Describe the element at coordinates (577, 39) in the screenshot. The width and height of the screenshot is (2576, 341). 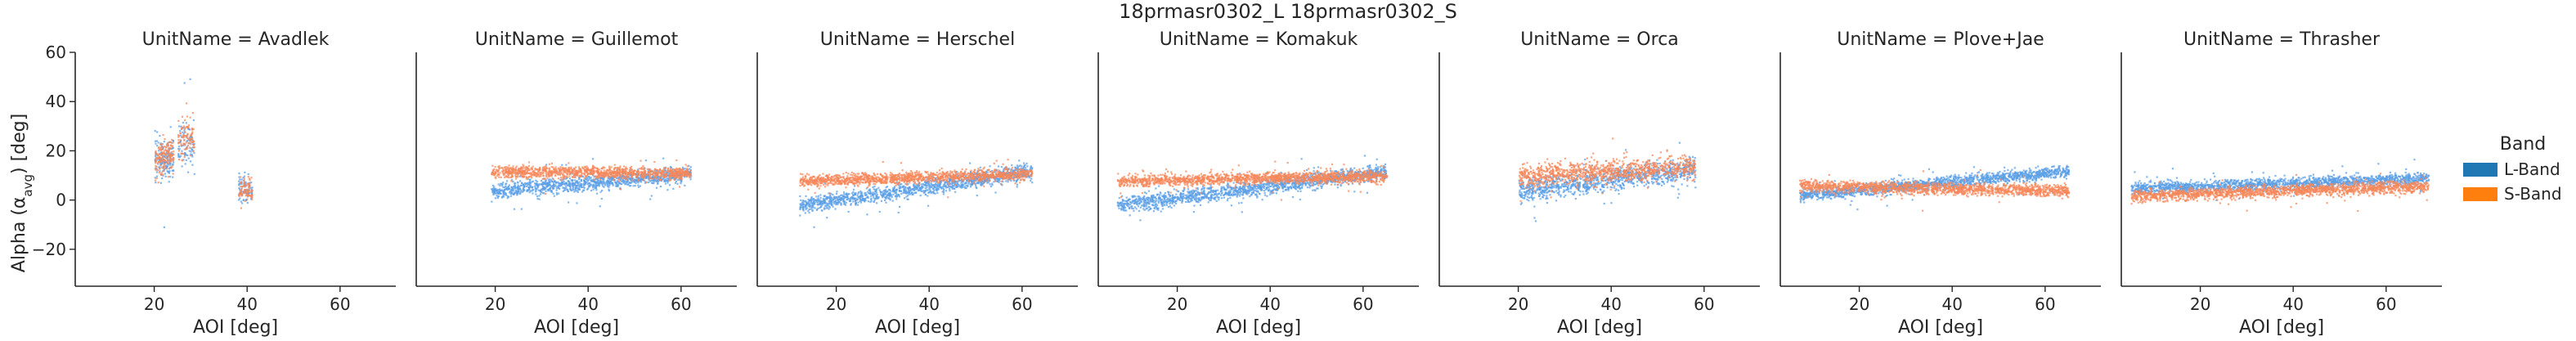
I see `panel-title: UnitName = Guillemot` at that location.